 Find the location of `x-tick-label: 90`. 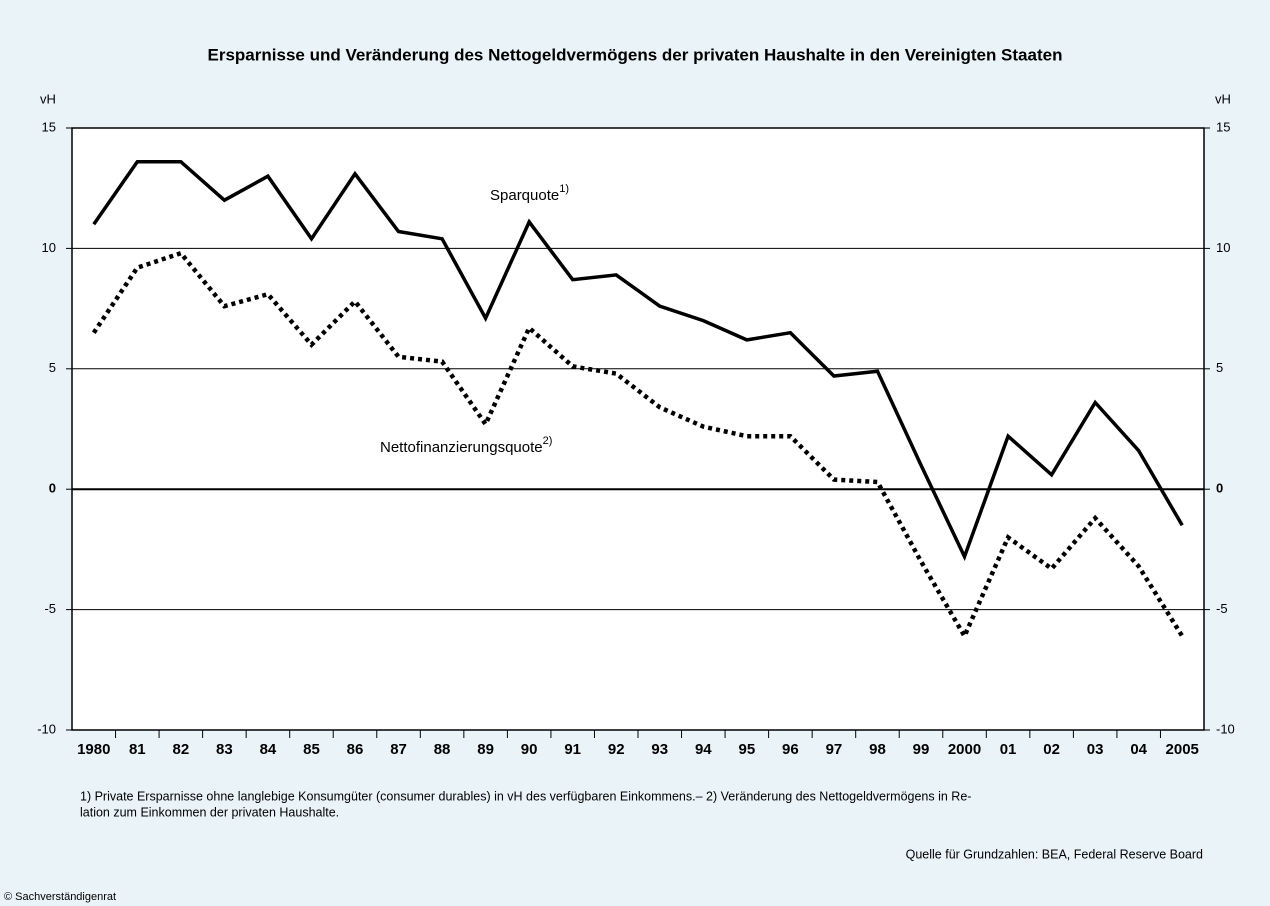

x-tick-label: 90 is located at coordinates (529, 749).